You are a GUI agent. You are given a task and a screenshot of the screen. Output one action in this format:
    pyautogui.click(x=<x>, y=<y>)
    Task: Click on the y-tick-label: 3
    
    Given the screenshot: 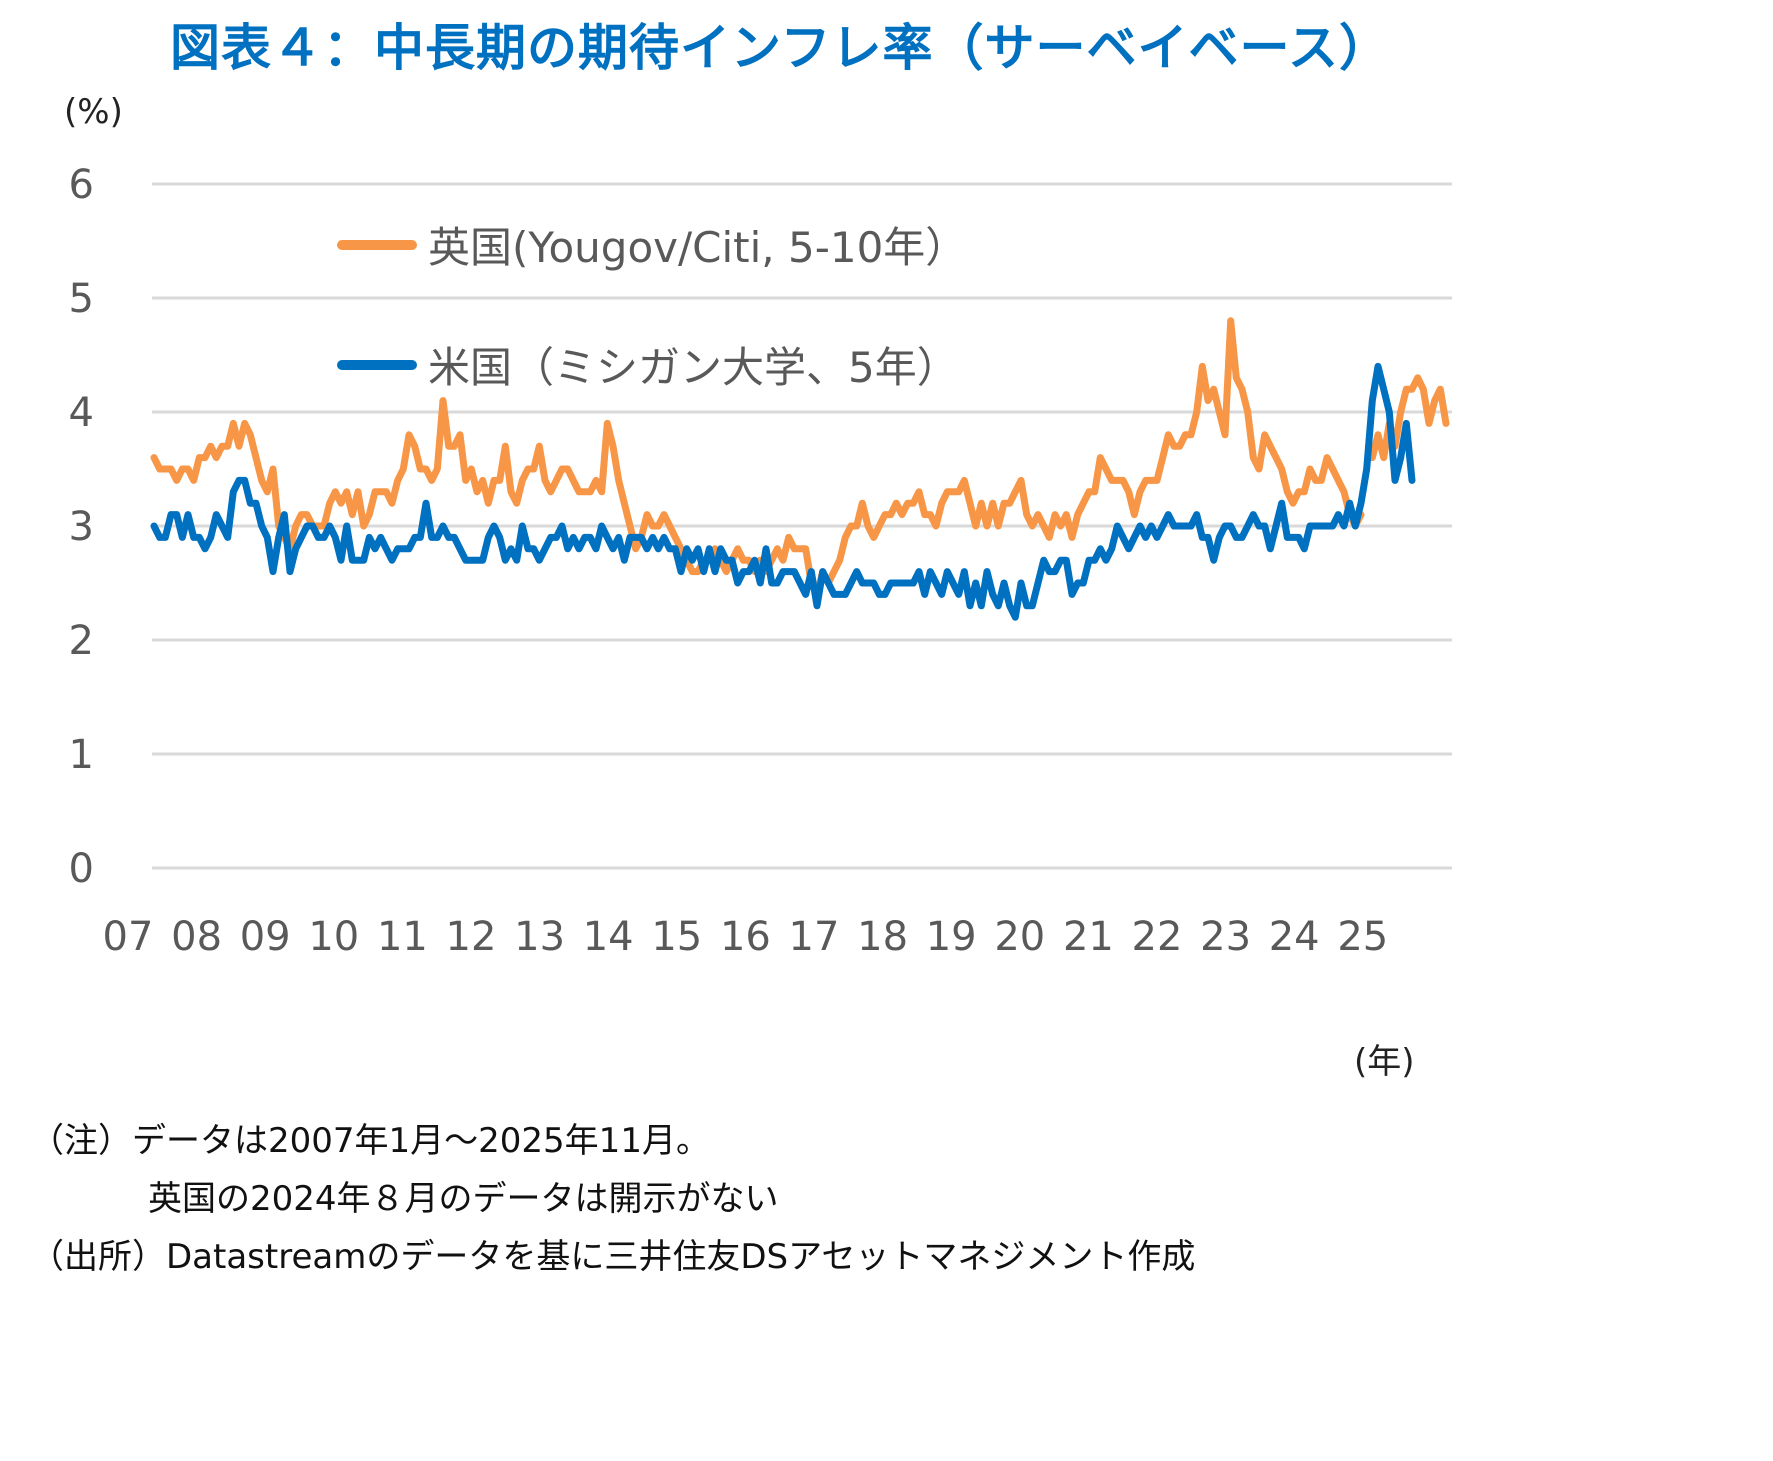 What is the action you would take?
    pyautogui.click(x=81, y=527)
    